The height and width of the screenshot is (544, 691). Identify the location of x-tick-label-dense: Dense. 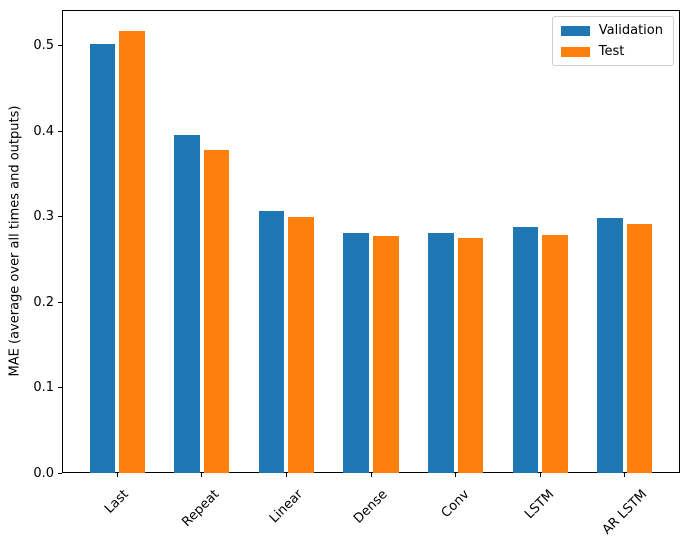
(370, 507).